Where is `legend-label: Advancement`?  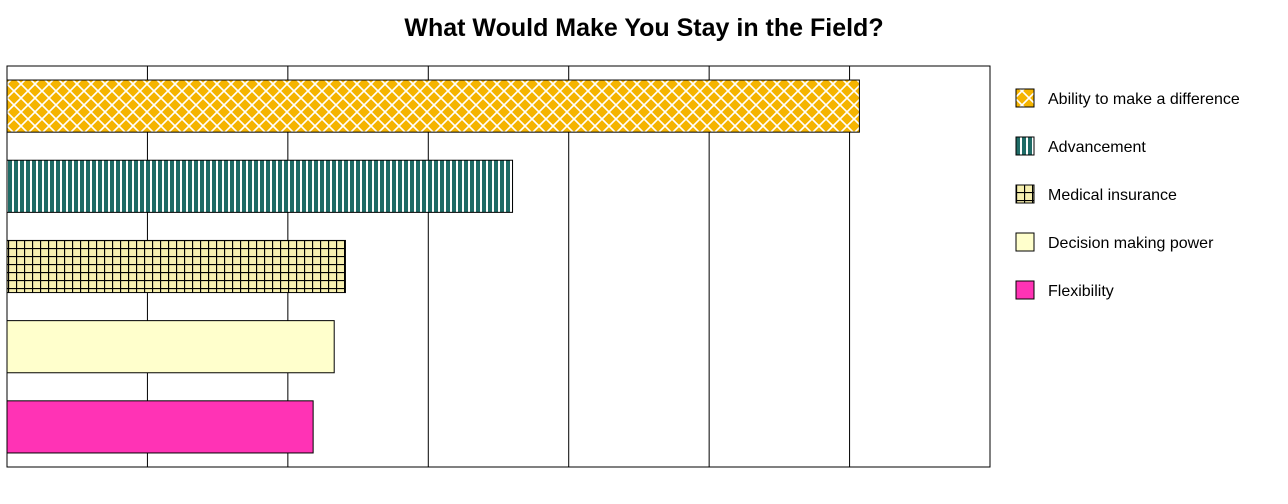 legend-label: Advancement is located at coordinates (1097, 147).